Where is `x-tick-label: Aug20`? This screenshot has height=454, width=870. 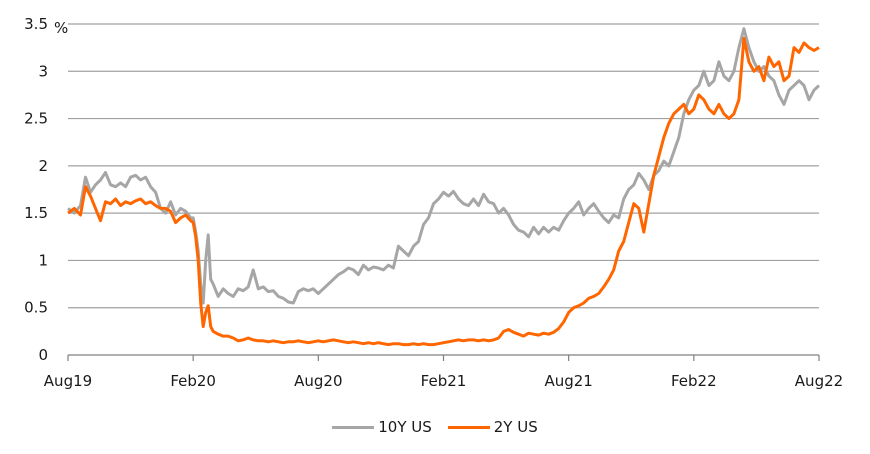 x-tick-label: Aug20 is located at coordinates (318, 381).